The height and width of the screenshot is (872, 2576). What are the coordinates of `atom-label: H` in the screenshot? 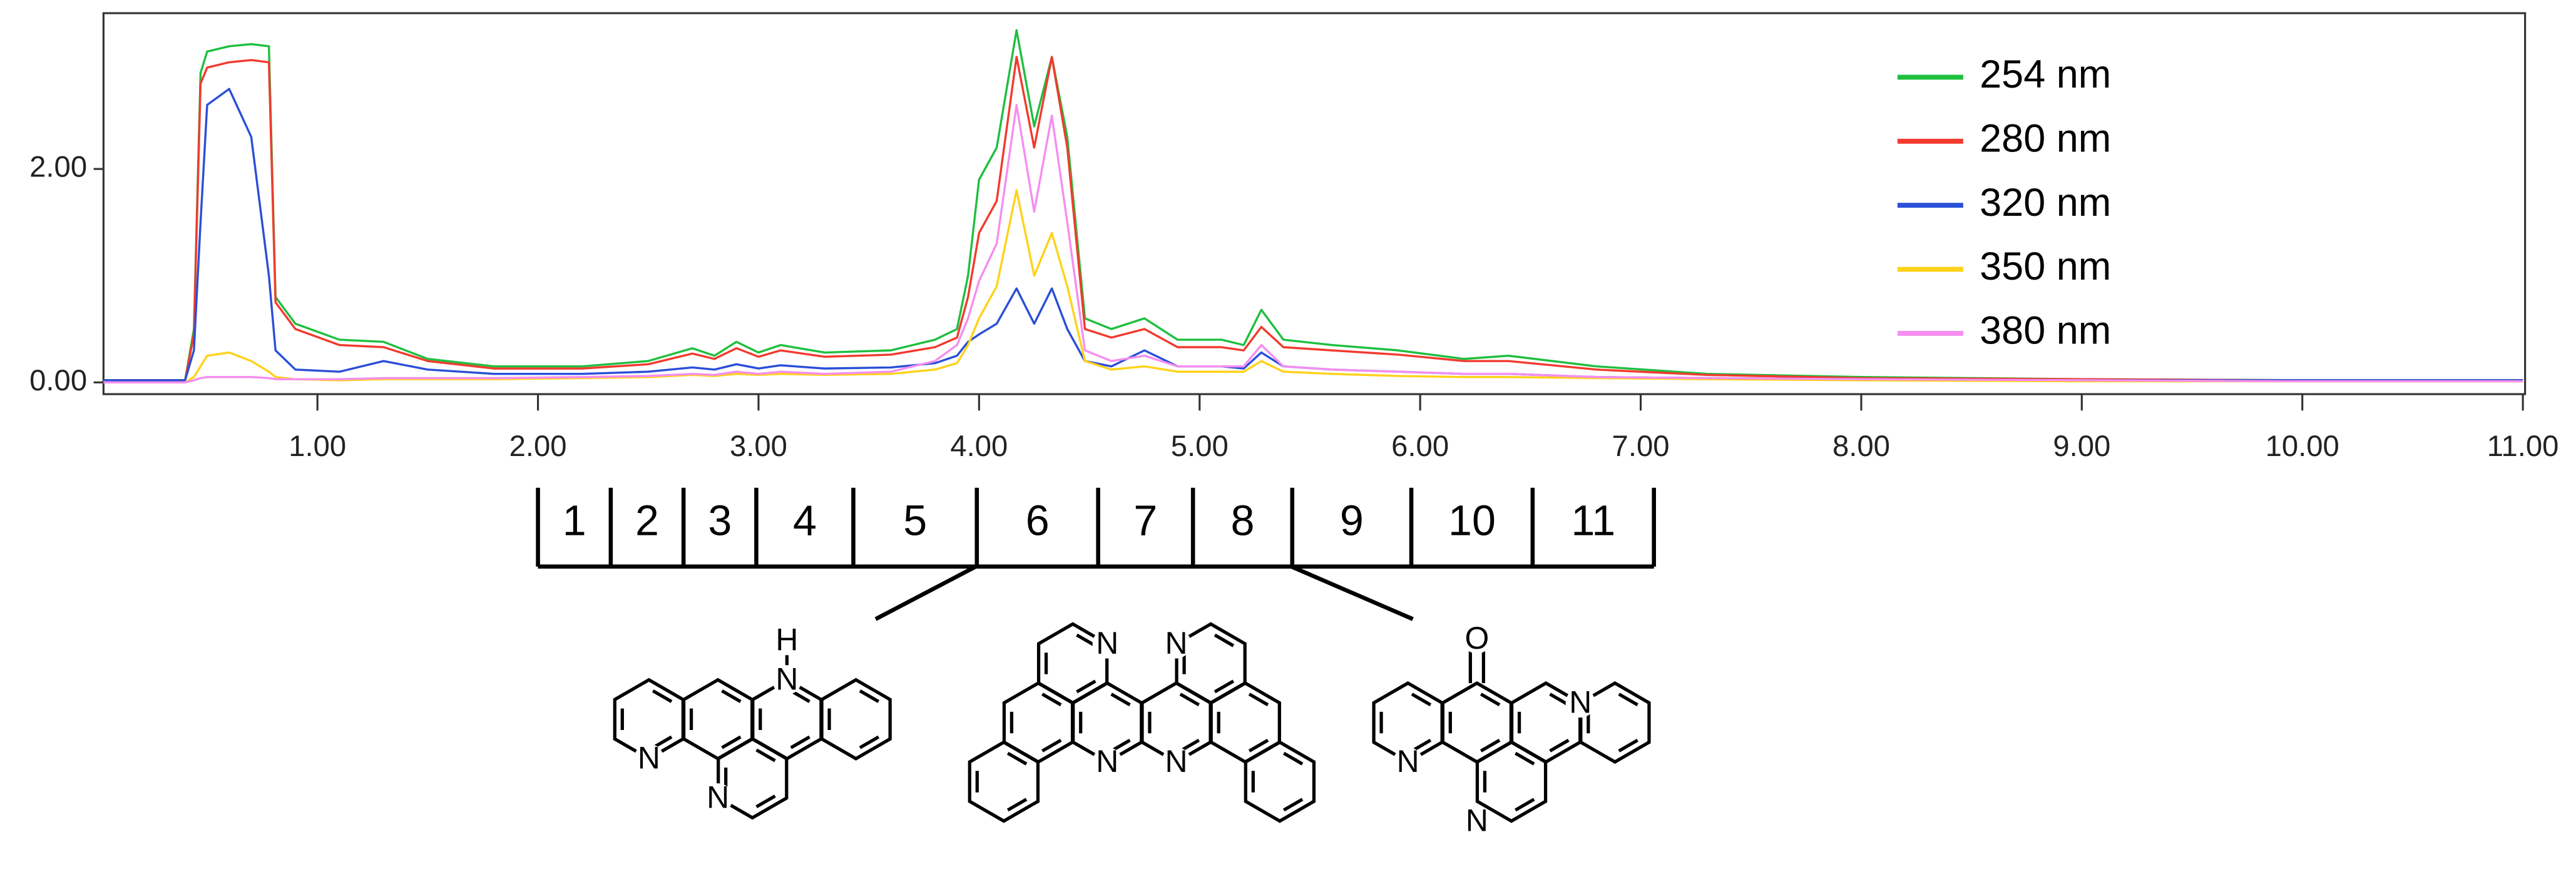 It's located at (786, 639).